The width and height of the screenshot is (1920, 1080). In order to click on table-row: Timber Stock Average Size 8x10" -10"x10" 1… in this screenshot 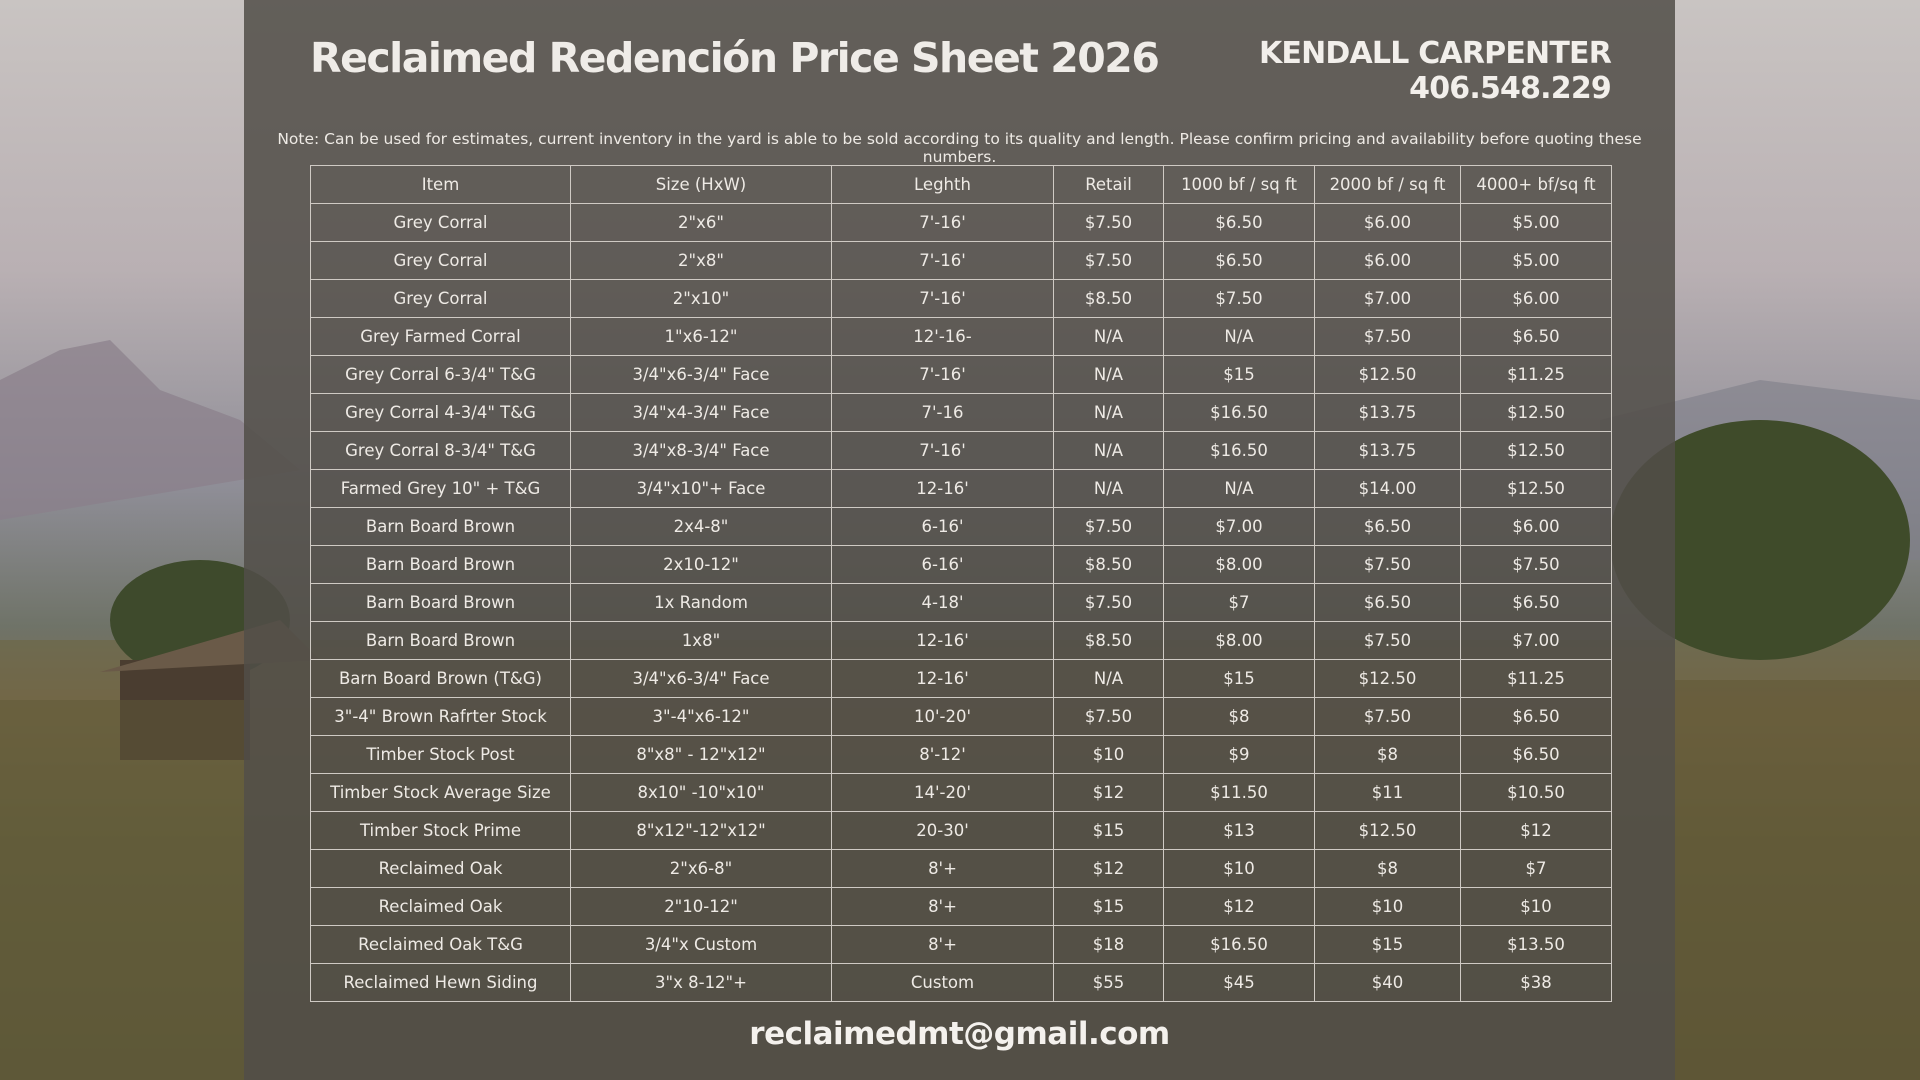, I will do `click(961, 792)`.